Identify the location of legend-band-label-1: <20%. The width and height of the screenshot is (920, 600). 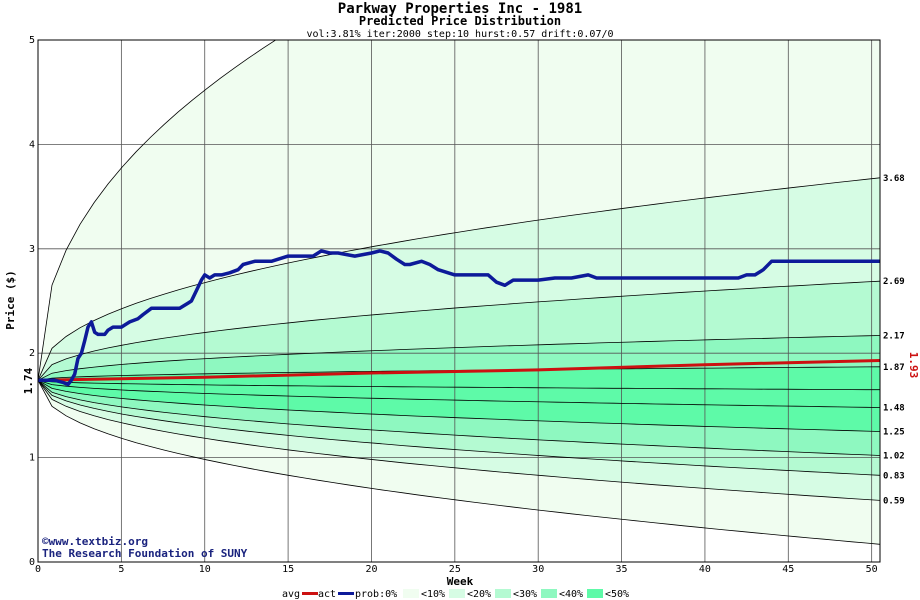
(479, 594).